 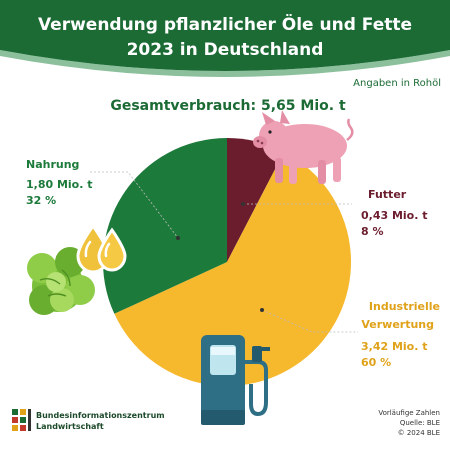 What do you see at coordinates (303, 147) in the screenshot?
I see `pig-icon` at bounding box center [303, 147].